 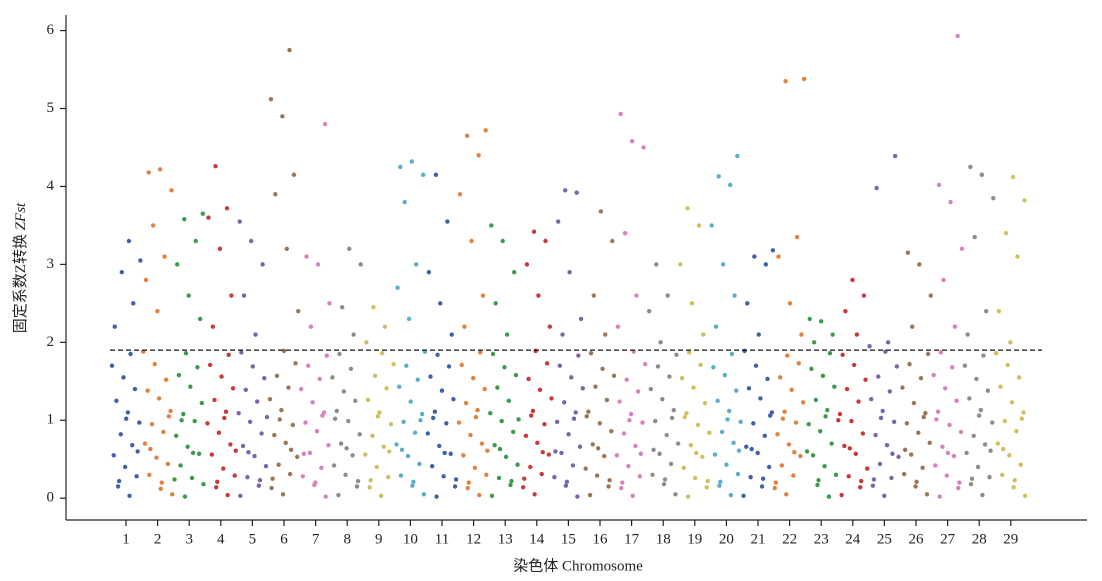 What do you see at coordinates (316, 539) in the screenshot?
I see `x-tick-label: 7` at bounding box center [316, 539].